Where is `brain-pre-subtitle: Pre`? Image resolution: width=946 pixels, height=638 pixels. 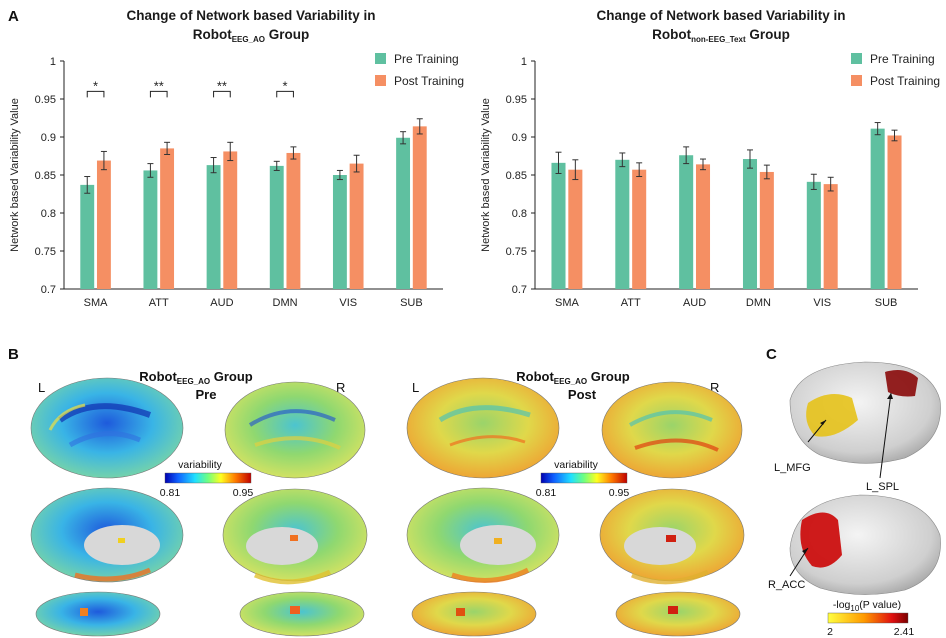
brain-pre-subtitle: Pre is located at coordinates (206, 394).